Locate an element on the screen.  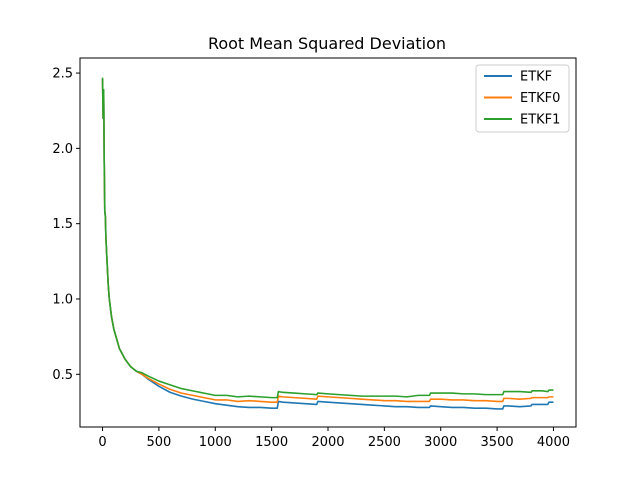
x-tick-label: 1000 is located at coordinates (215, 442).